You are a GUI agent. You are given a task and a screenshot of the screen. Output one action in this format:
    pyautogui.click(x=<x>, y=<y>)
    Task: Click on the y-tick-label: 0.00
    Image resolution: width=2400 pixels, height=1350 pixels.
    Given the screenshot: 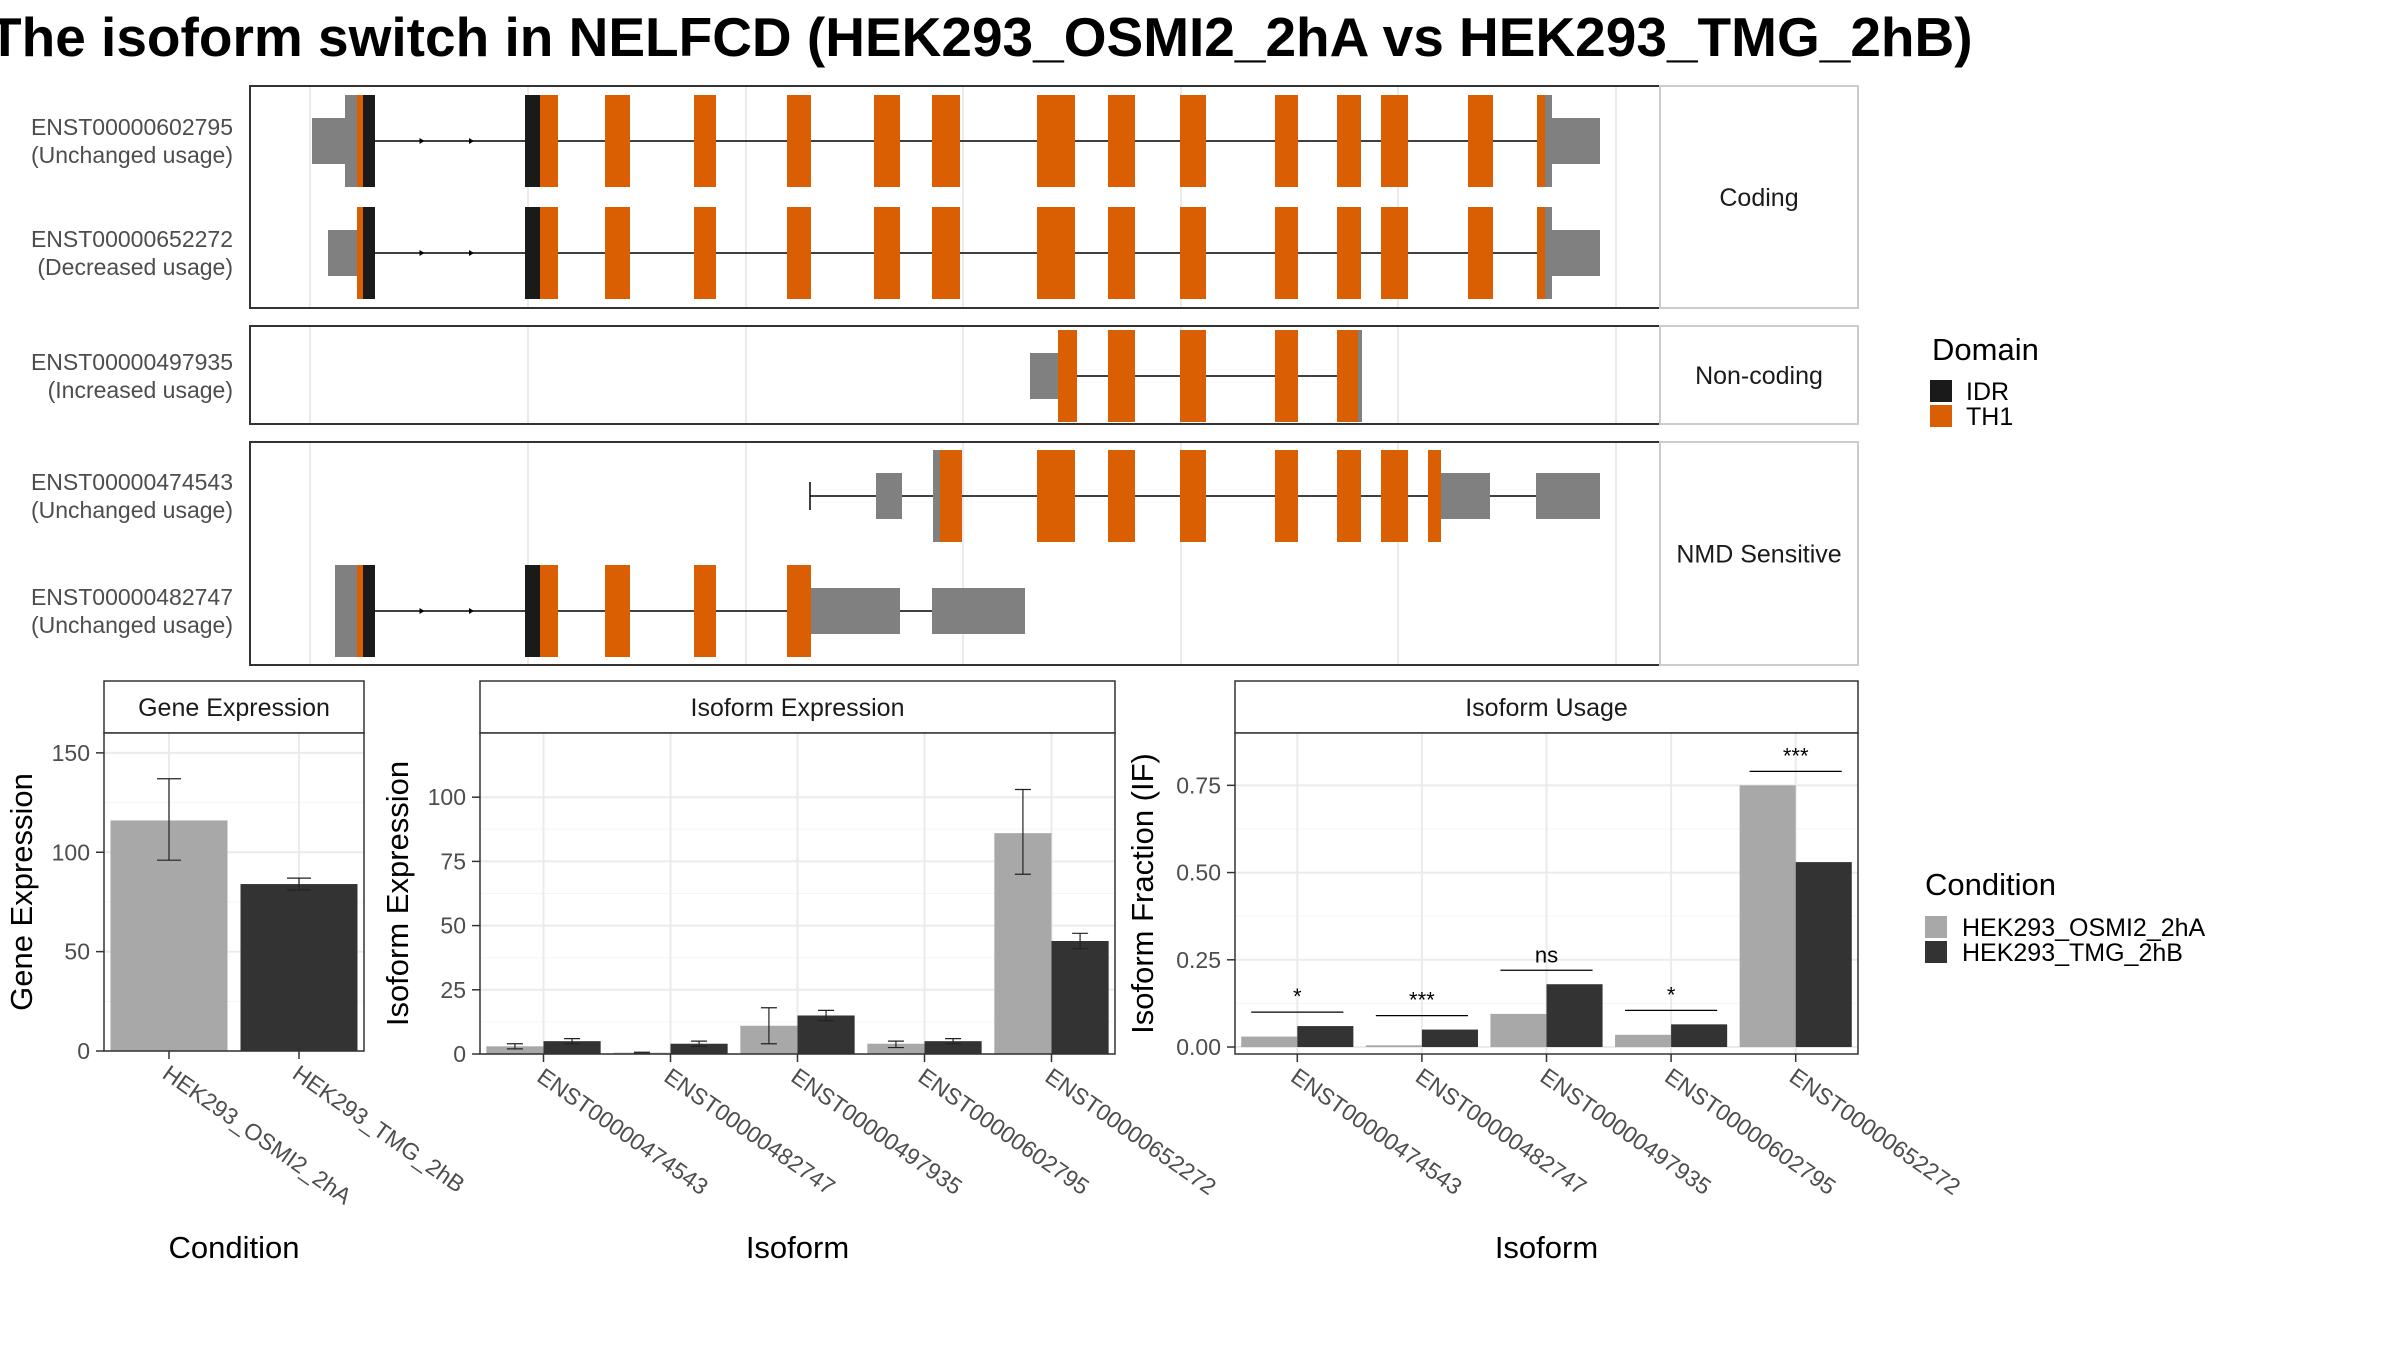 What is the action you would take?
    pyautogui.click(x=1198, y=1047)
    